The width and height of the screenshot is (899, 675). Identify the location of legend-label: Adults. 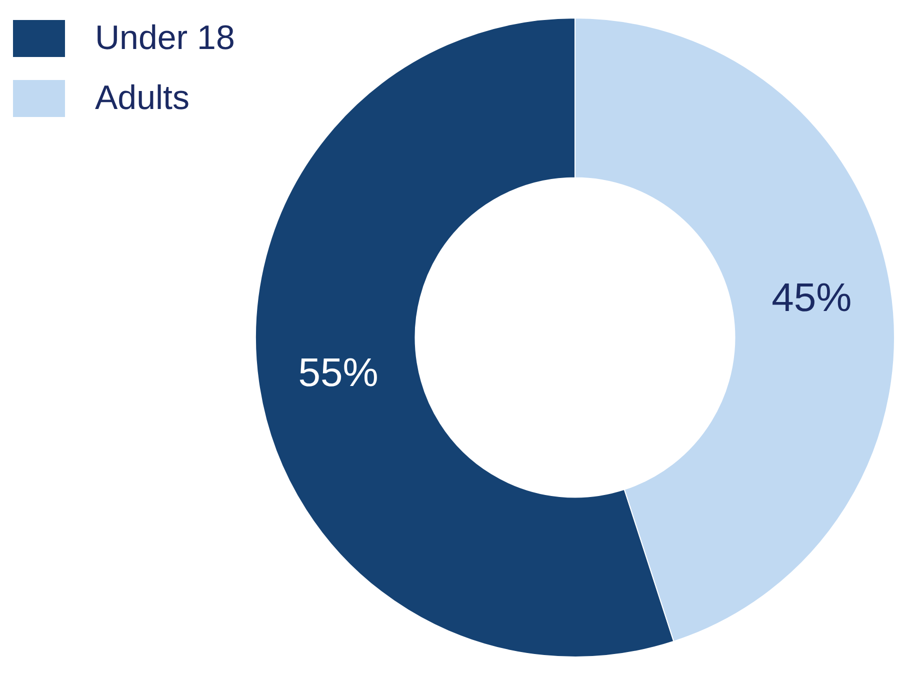
(142, 98).